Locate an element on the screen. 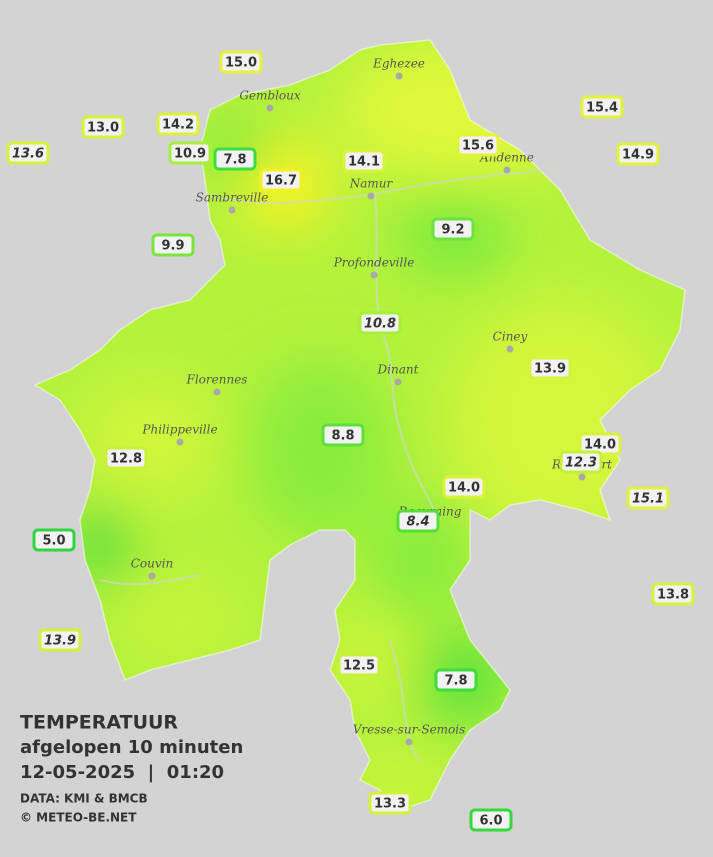  station-value: 15.1 is located at coordinates (648, 499).